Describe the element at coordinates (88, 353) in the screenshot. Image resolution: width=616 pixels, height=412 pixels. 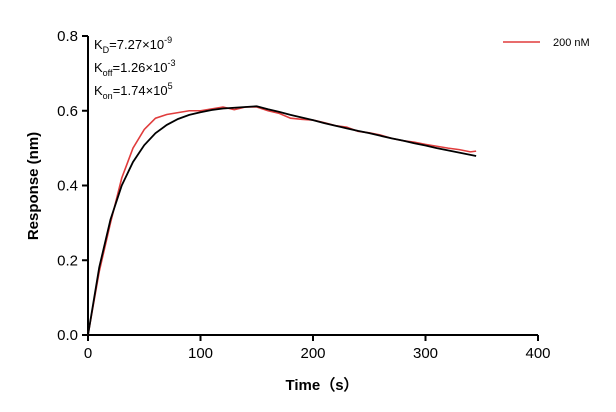
I see `x-tick-label: 0` at that location.